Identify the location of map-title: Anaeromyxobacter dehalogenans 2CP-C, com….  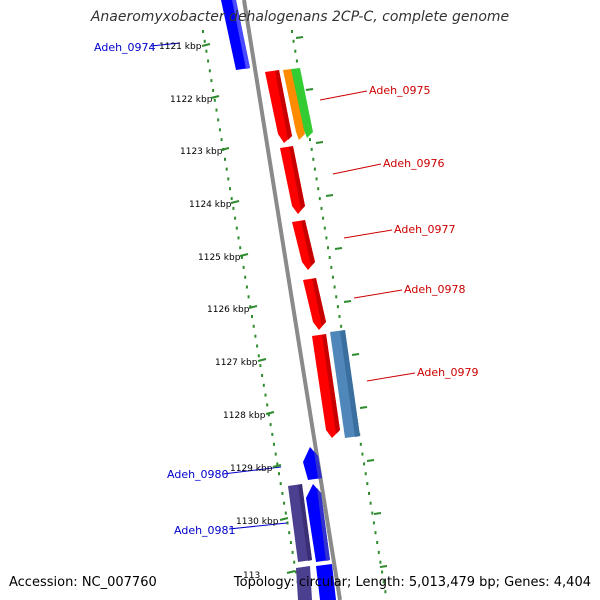
(300, 17).